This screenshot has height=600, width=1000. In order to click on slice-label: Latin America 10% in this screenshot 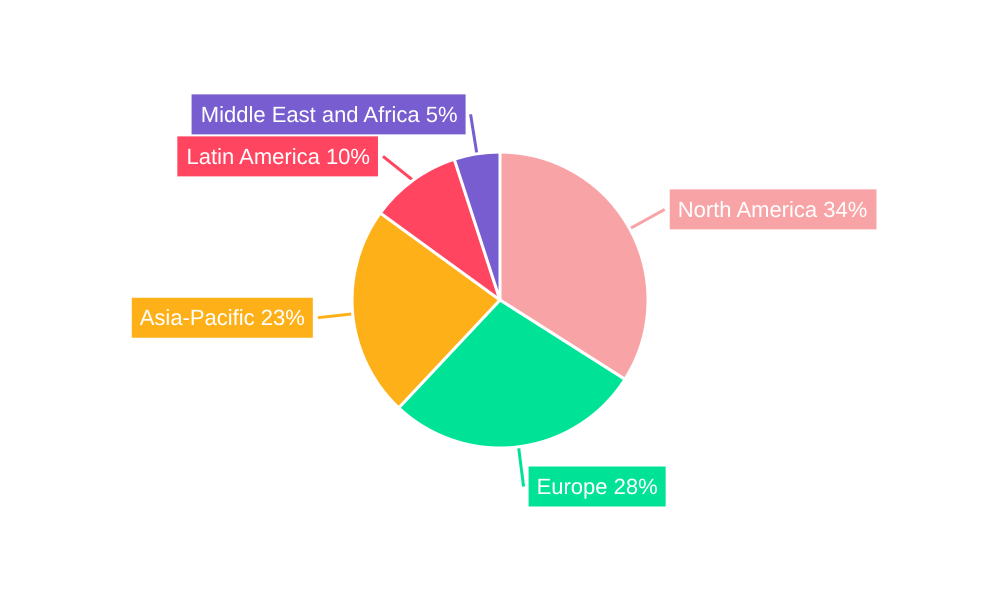, I will do `click(278, 156)`.